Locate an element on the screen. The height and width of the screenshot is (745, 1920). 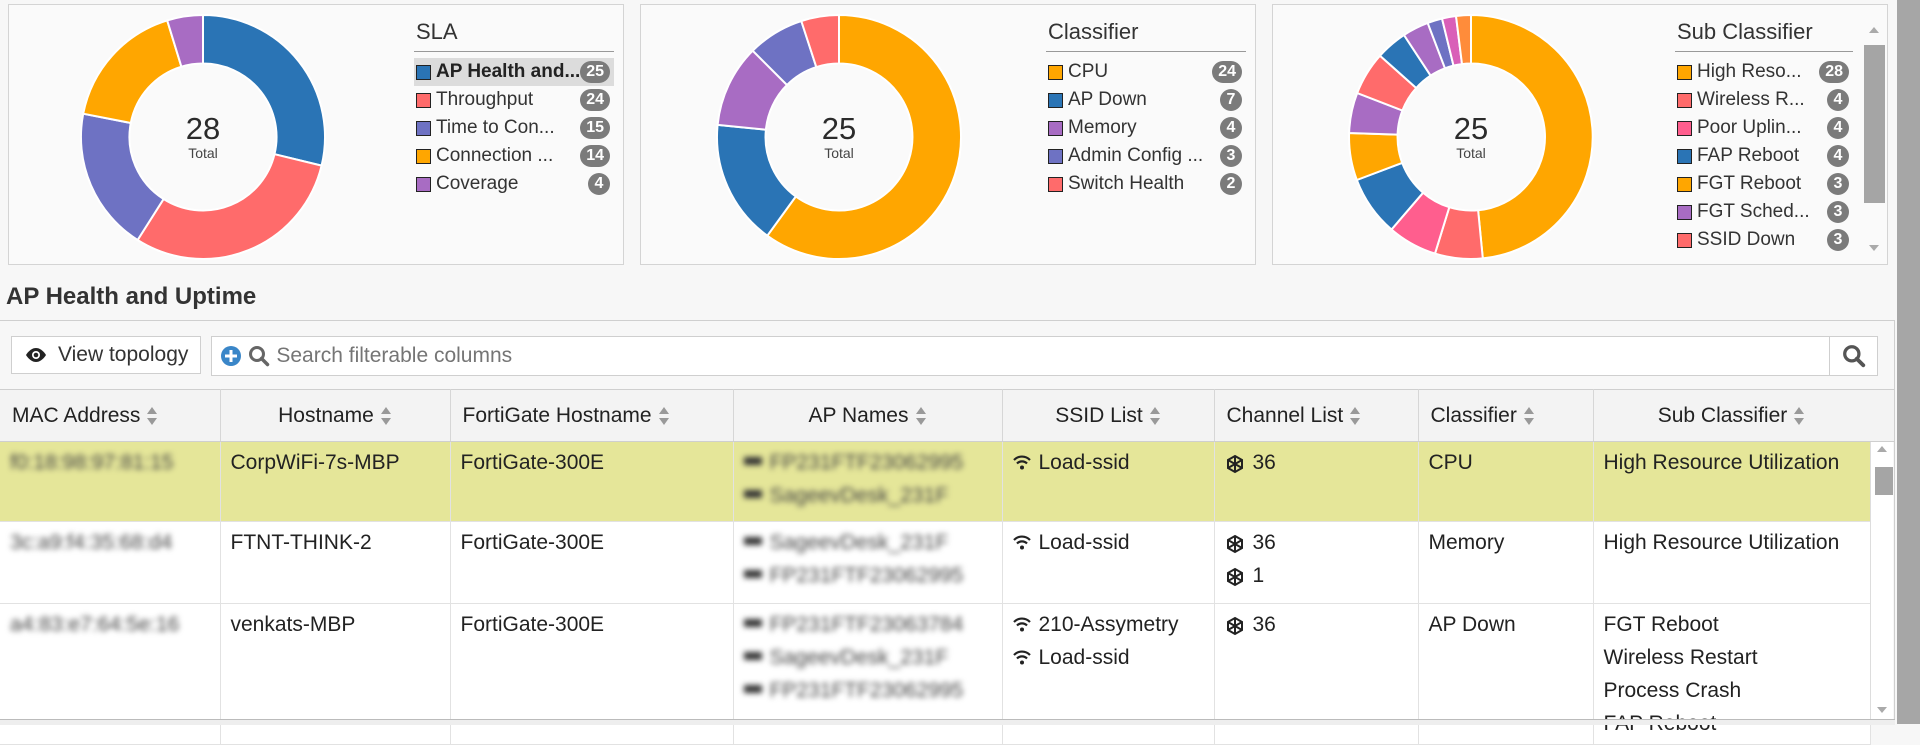
legend-item-admin-config: Admin Config ... 3 is located at coordinates (1146, 156).